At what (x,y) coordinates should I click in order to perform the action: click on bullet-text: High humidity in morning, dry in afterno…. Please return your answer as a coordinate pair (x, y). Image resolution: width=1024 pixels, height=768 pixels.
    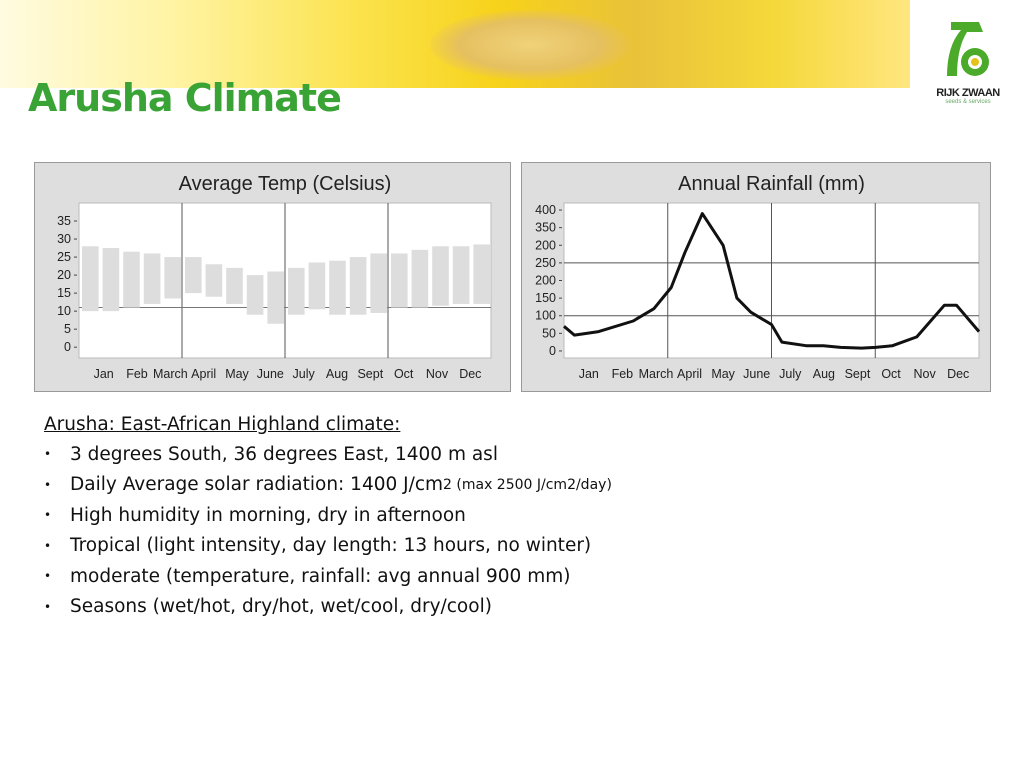
    Looking at the image, I should click on (268, 515).